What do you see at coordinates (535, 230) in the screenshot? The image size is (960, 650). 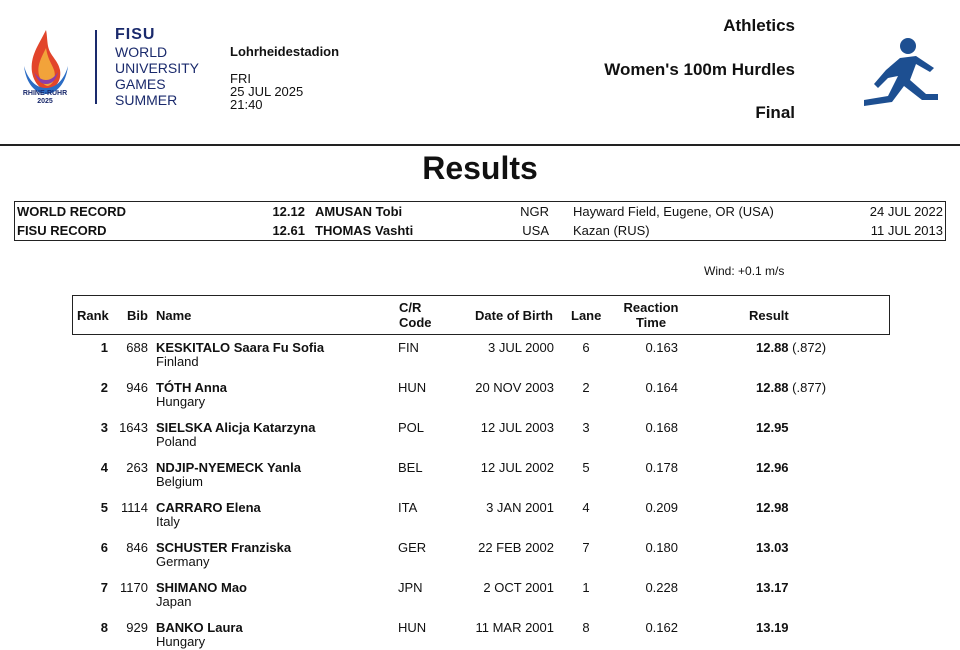 I see `record-nat: USA` at bounding box center [535, 230].